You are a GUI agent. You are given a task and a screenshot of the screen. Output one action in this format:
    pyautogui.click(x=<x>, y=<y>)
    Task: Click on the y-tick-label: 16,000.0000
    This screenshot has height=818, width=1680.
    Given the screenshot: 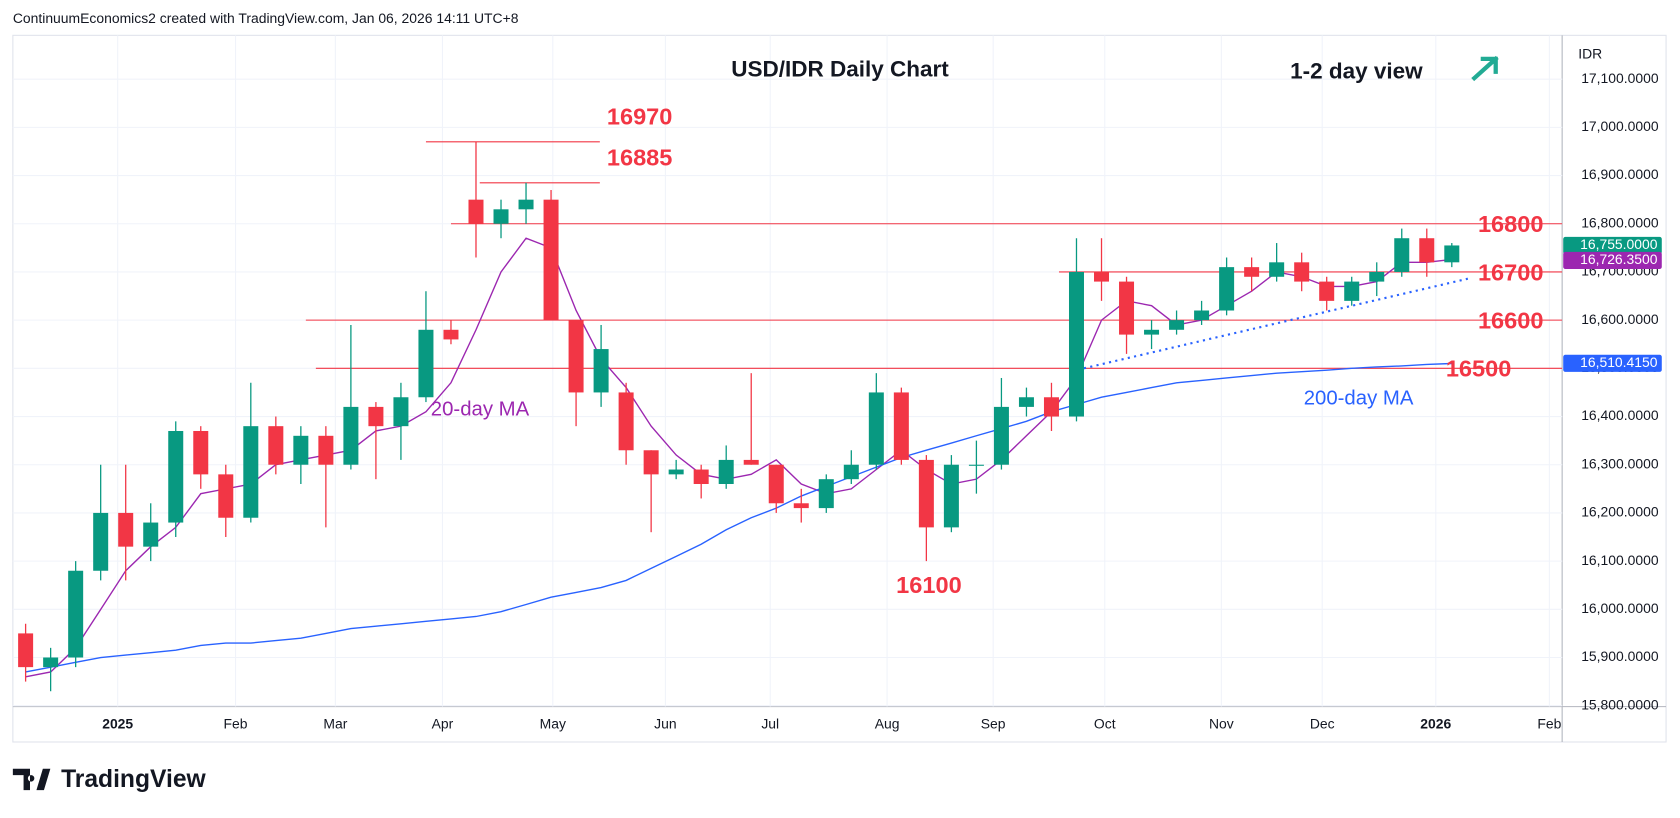 What is the action you would take?
    pyautogui.click(x=1620, y=608)
    